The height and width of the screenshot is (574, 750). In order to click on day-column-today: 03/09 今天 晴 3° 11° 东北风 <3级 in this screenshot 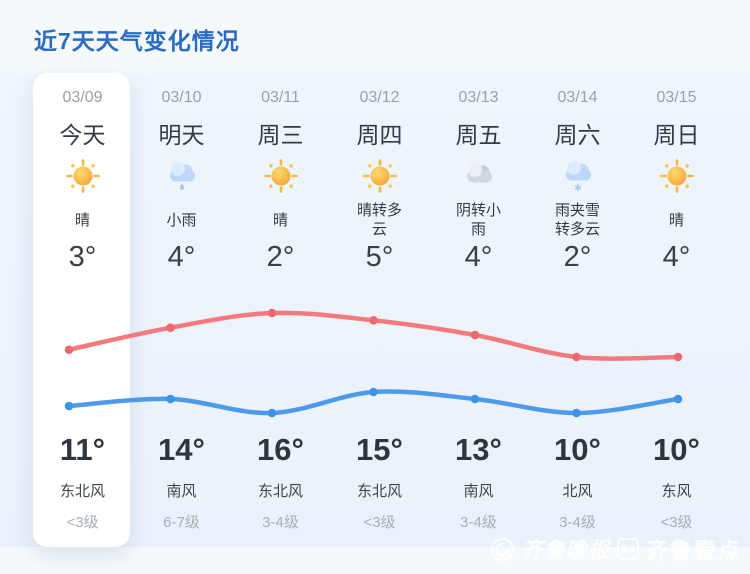, I will do `click(82, 310)`.